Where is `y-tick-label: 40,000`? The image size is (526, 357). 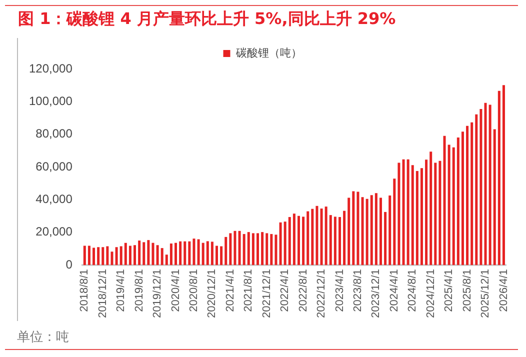
y-tick-label: 40,000 is located at coordinates (54, 199).